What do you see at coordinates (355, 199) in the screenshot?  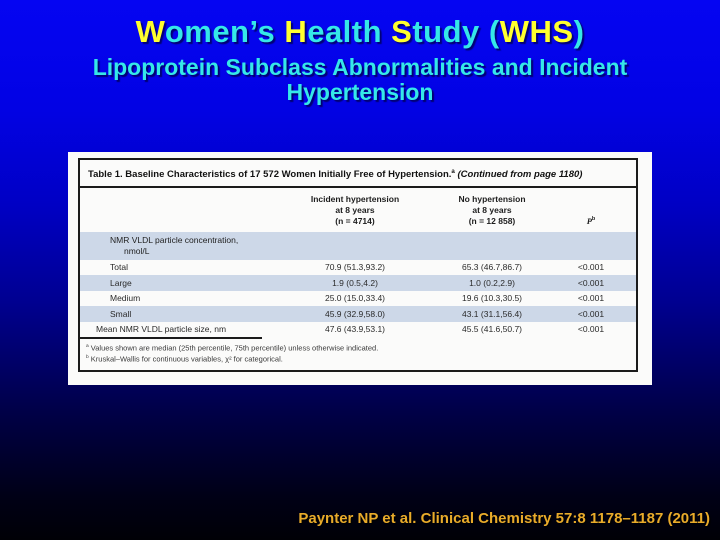 I see `header-line: Incident hypertension` at bounding box center [355, 199].